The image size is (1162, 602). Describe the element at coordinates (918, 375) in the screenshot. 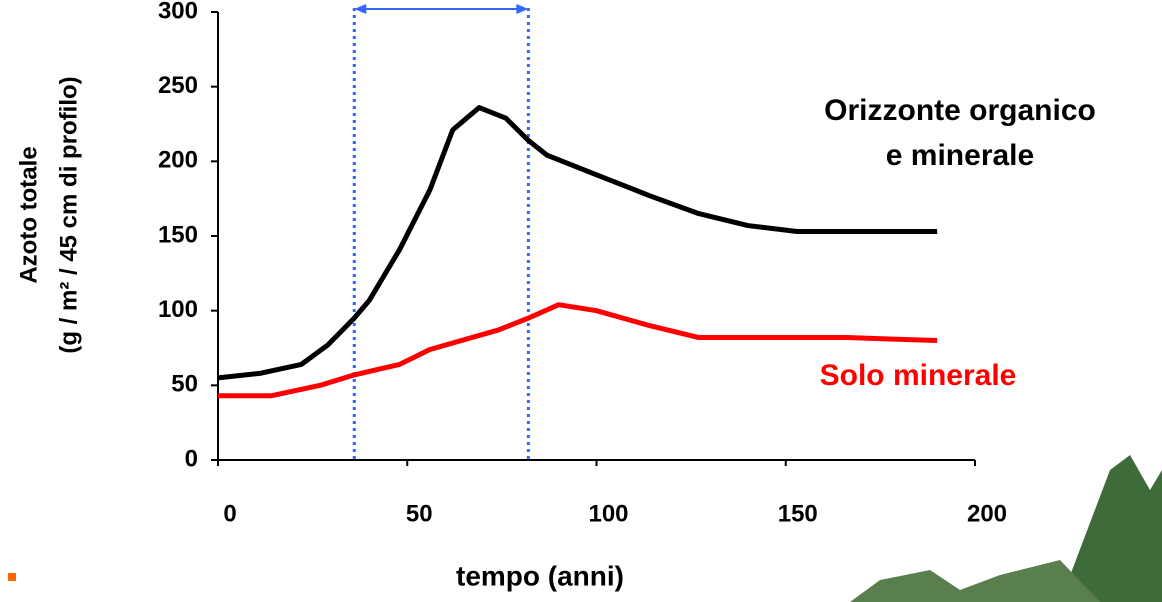

I see `annotation: Solo minerale` at that location.